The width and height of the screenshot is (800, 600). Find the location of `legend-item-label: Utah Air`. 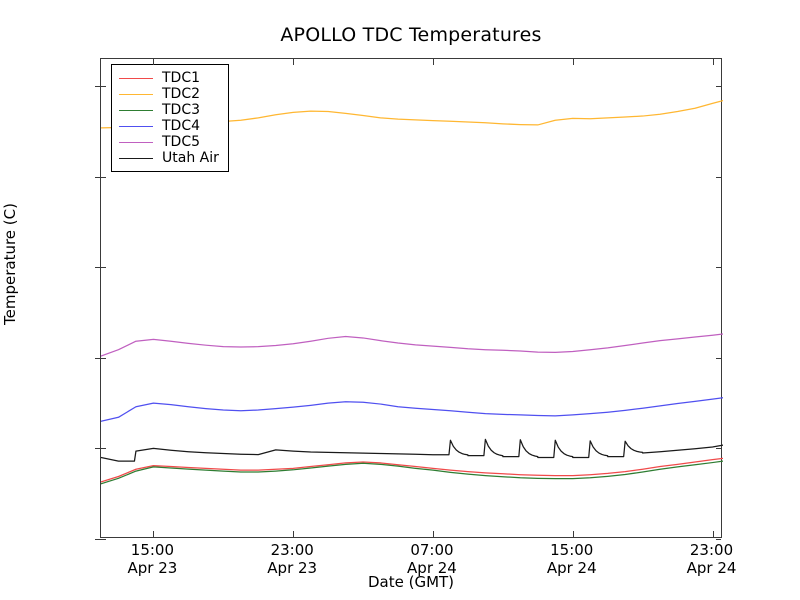

legend-item-label: Utah Air is located at coordinates (190, 158).